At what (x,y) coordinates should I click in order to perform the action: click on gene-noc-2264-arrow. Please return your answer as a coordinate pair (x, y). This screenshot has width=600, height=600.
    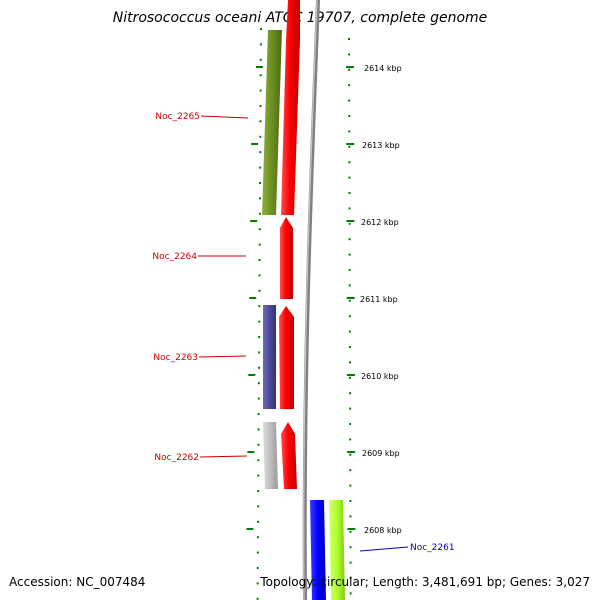
    Looking at the image, I should click on (286, 258).